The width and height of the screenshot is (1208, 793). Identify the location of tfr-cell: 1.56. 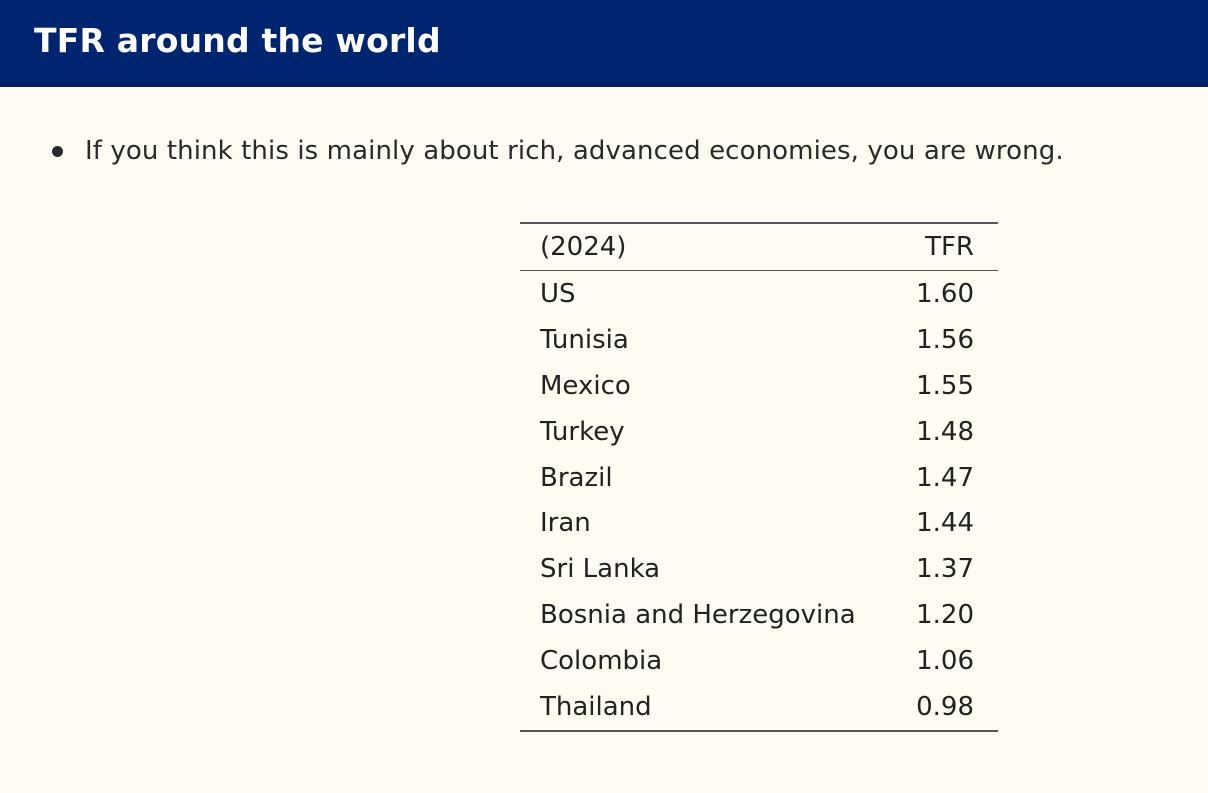
(945, 339).